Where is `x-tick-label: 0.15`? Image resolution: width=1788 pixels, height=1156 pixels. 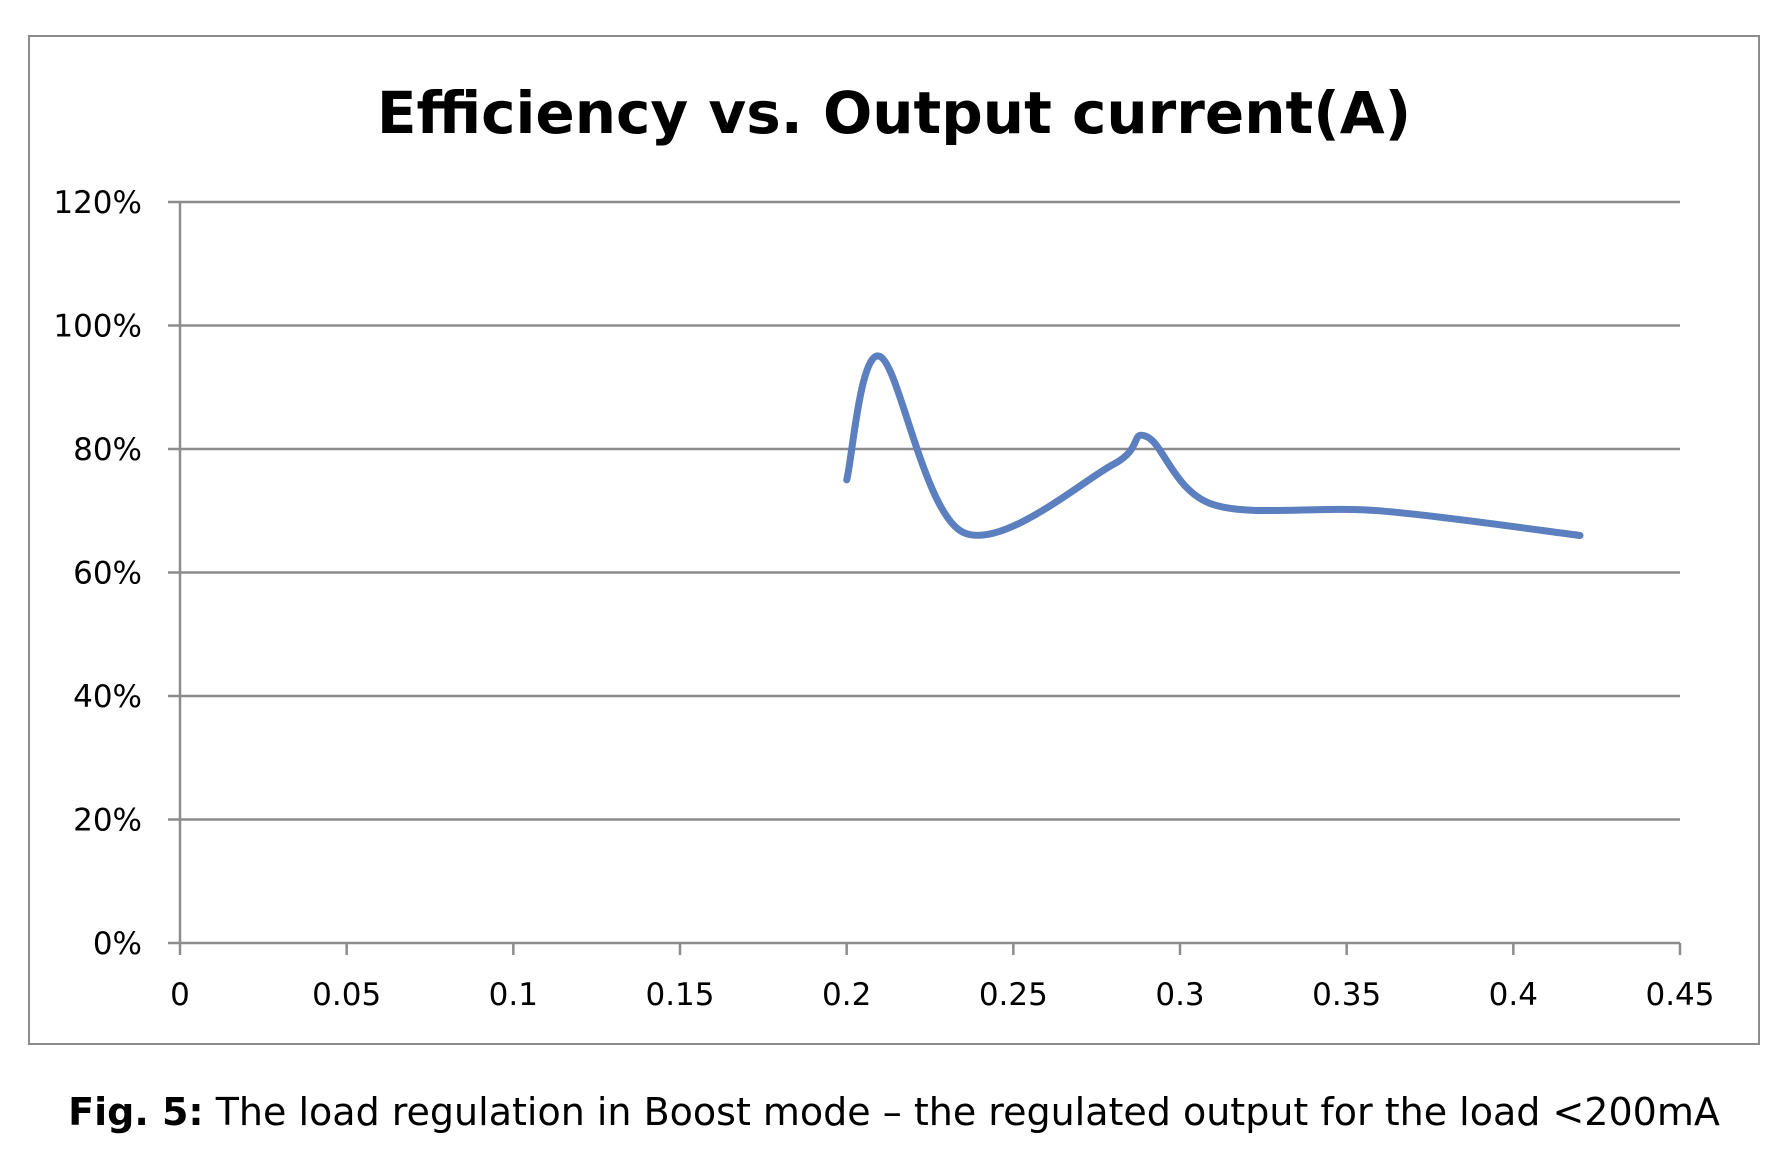 x-tick-label: 0.15 is located at coordinates (679, 995).